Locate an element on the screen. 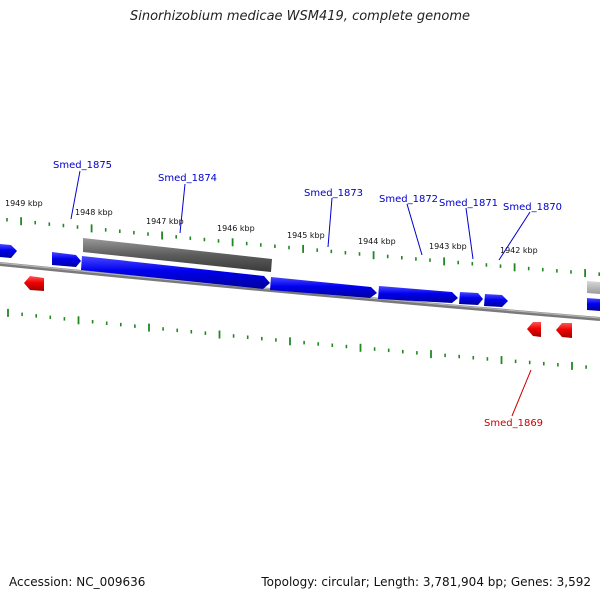  kbp-label: 1948 kbp is located at coordinates (94, 212).